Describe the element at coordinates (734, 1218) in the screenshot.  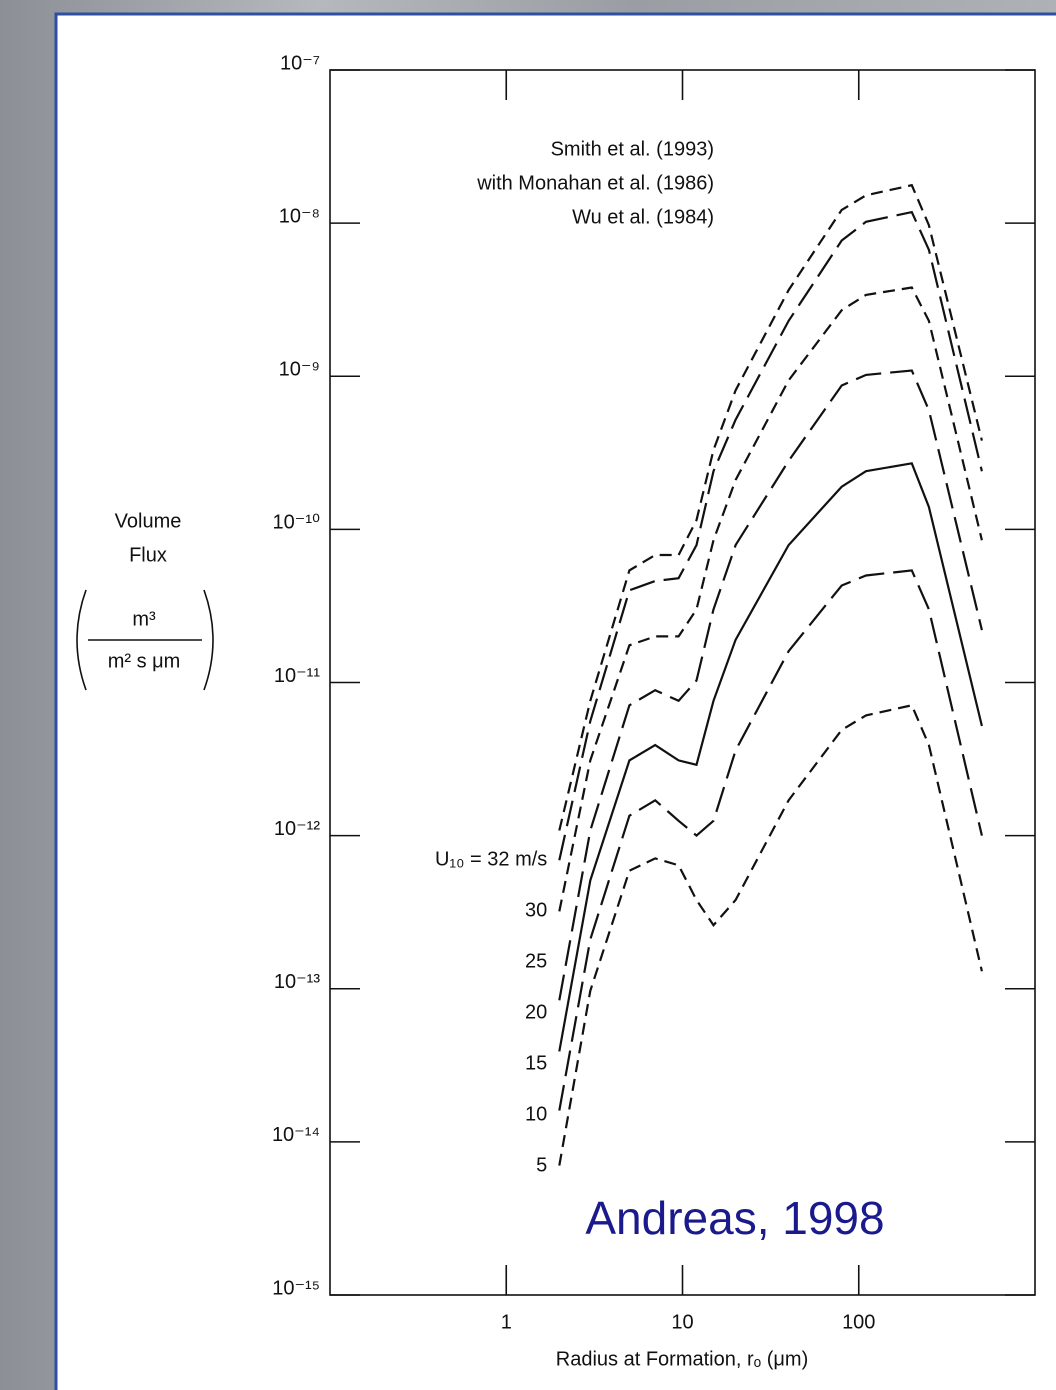
I see `chart-title: Andreas, 1998` at that location.